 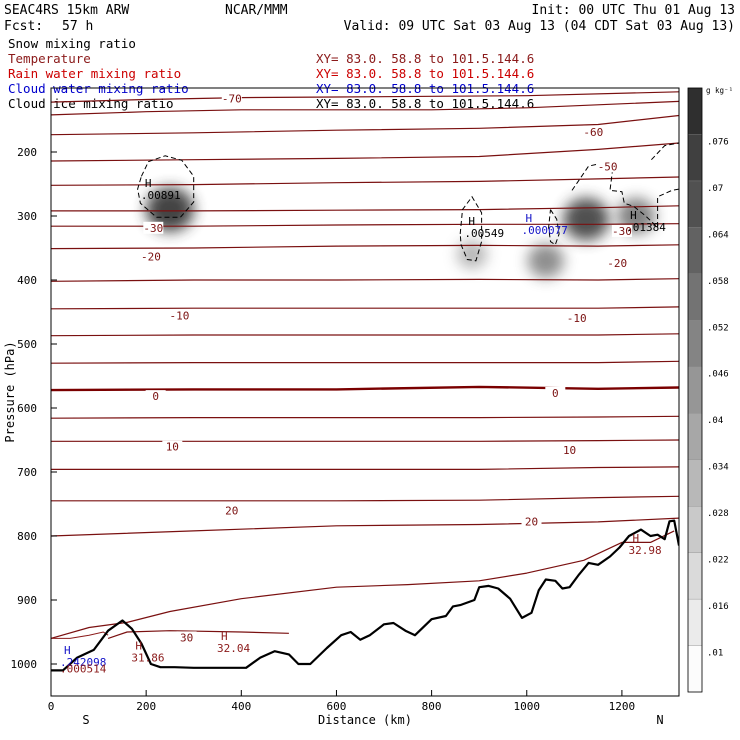 What do you see at coordinates (66, 10) in the screenshot?
I see `model-label: SEAC4RS 15km ARW` at bounding box center [66, 10].